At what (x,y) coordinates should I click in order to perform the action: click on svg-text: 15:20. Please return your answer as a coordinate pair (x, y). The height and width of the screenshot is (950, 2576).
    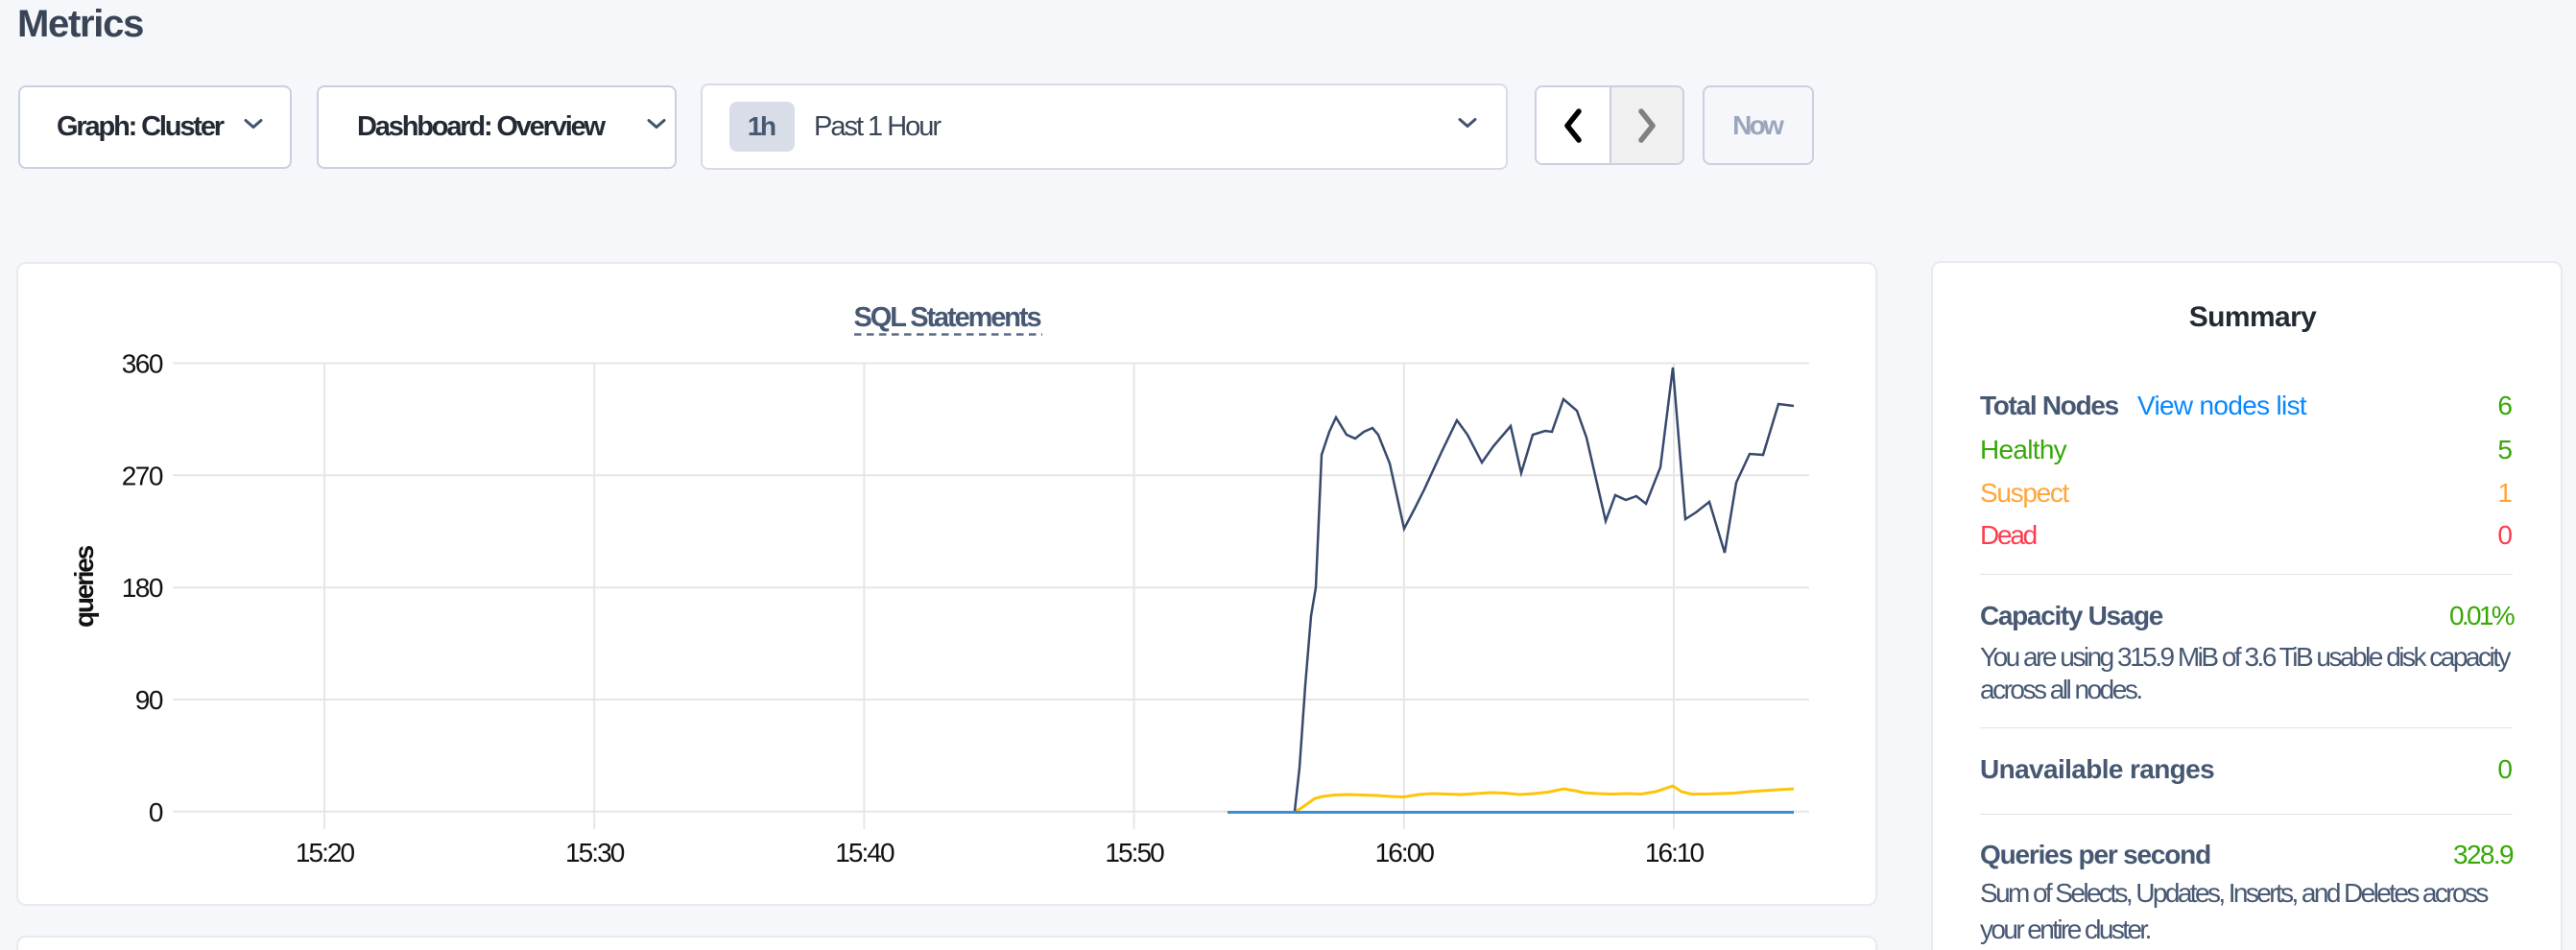
    Looking at the image, I should click on (325, 852).